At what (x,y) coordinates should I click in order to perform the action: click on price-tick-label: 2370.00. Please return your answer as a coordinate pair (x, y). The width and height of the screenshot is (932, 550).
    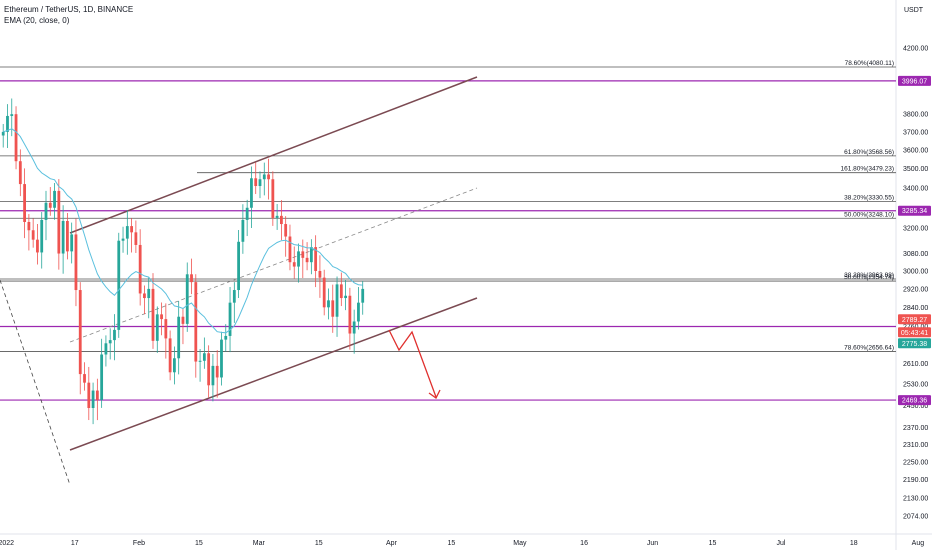
    Looking at the image, I should click on (915, 428).